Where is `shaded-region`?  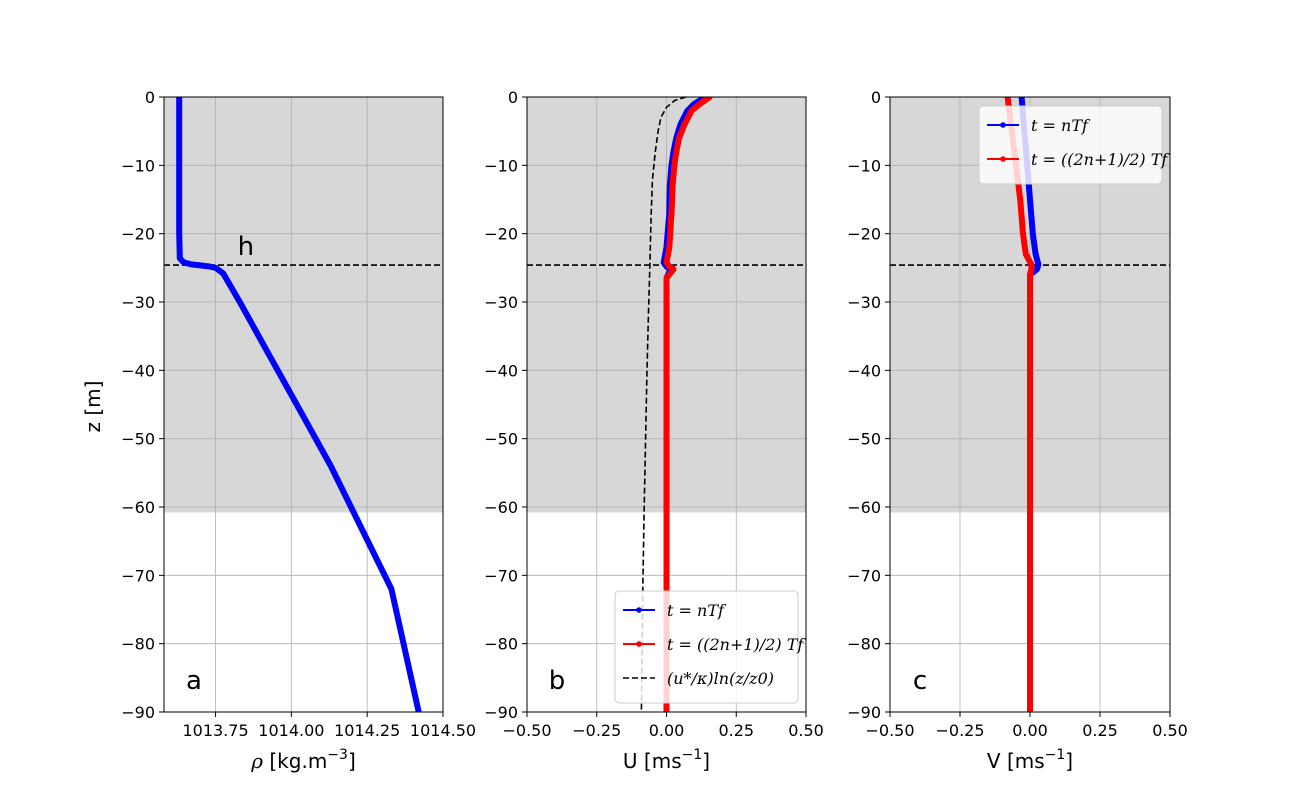 shaded-region is located at coordinates (303, 305).